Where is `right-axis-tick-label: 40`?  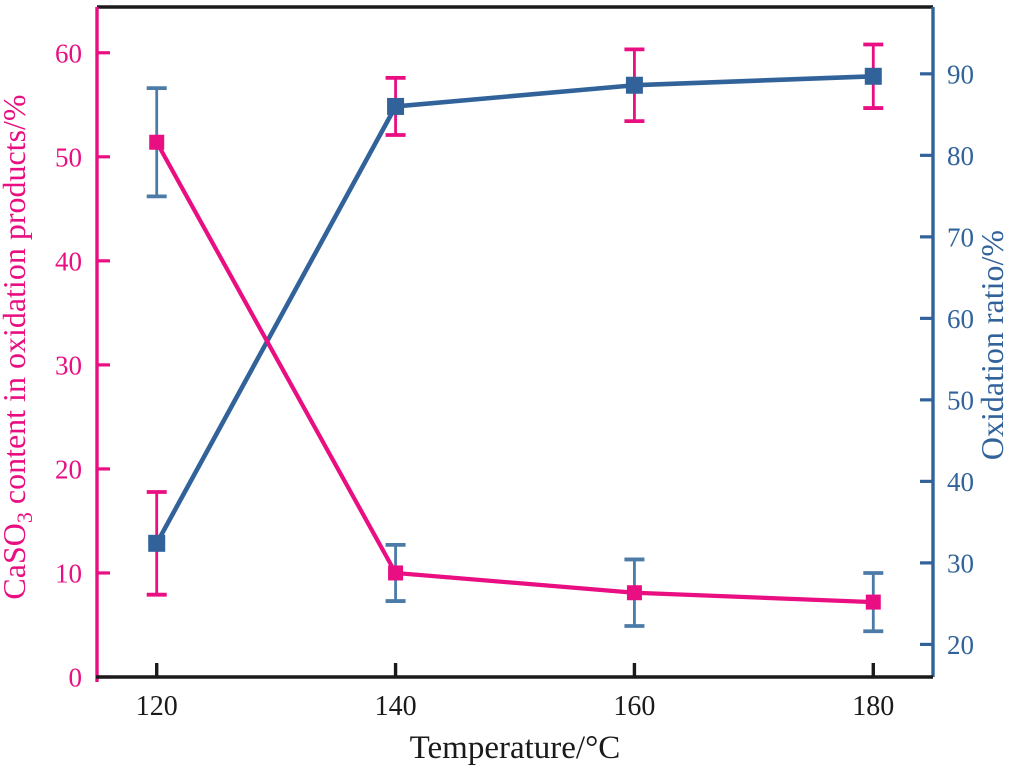
right-axis-tick-label: 40 is located at coordinates (960, 482).